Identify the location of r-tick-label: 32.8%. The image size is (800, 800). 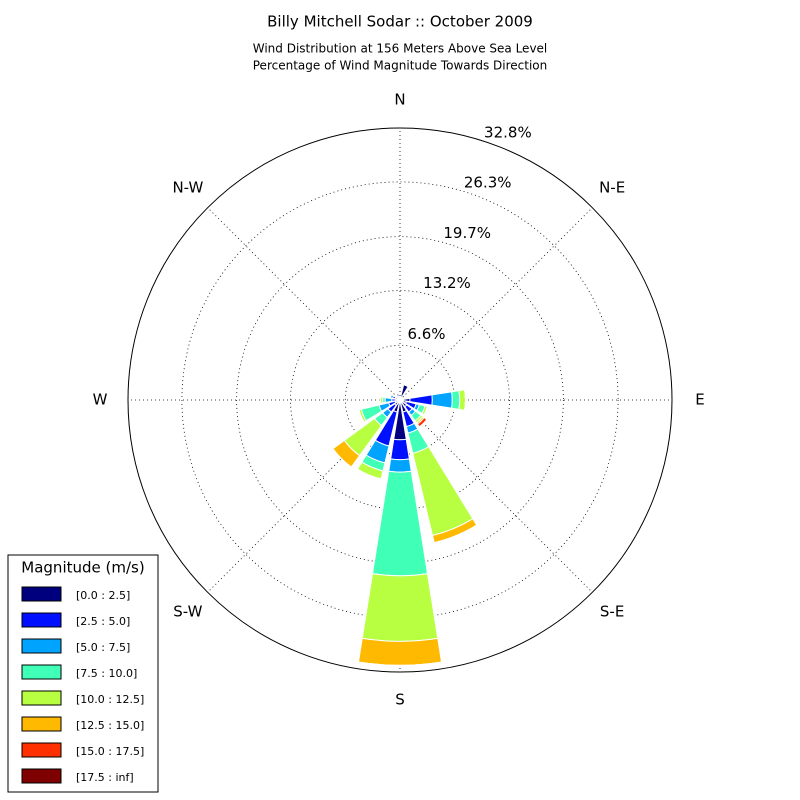
(508, 132).